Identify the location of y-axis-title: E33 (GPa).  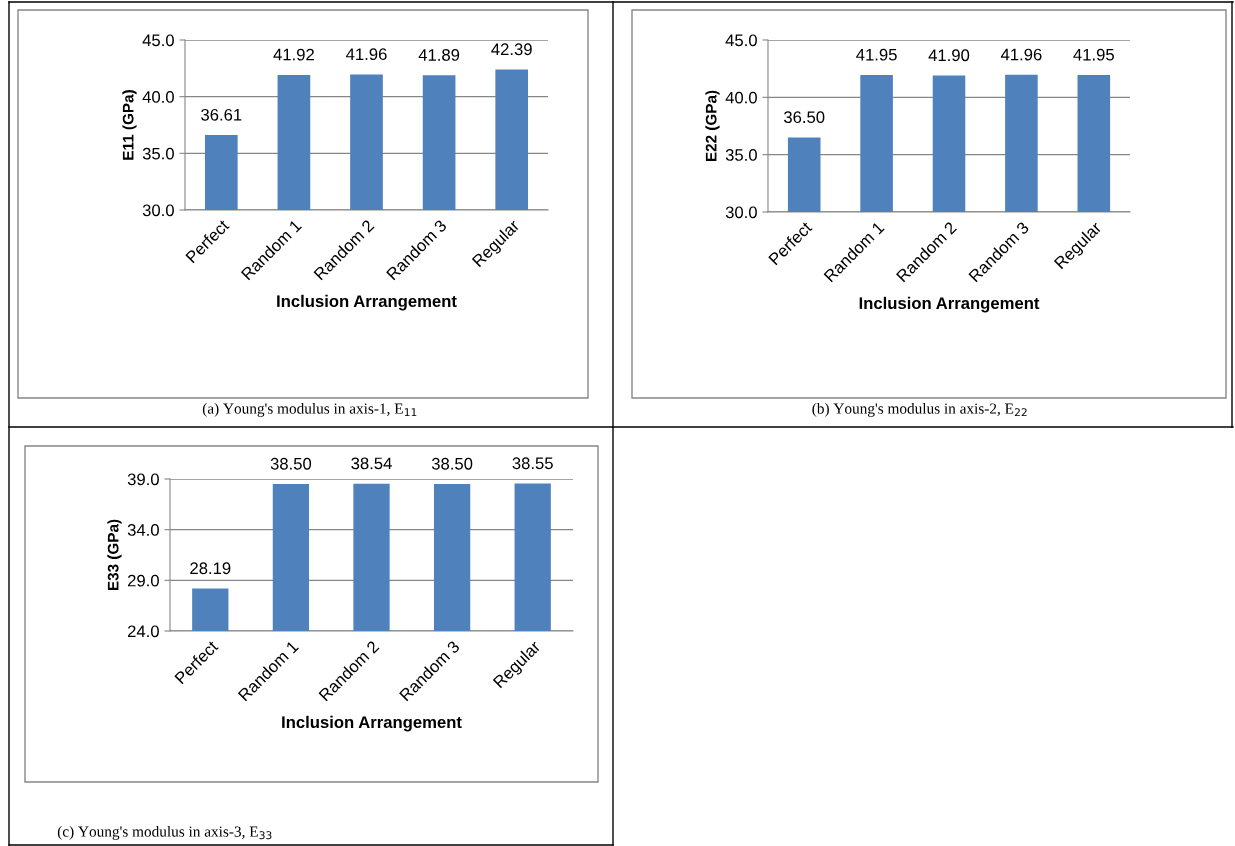
(114, 555).